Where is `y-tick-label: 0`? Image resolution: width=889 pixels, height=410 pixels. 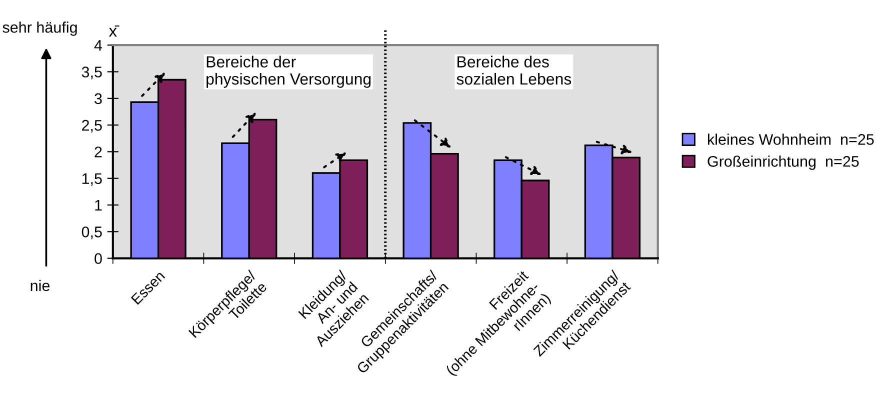
y-tick-label: 0 is located at coordinates (98, 258).